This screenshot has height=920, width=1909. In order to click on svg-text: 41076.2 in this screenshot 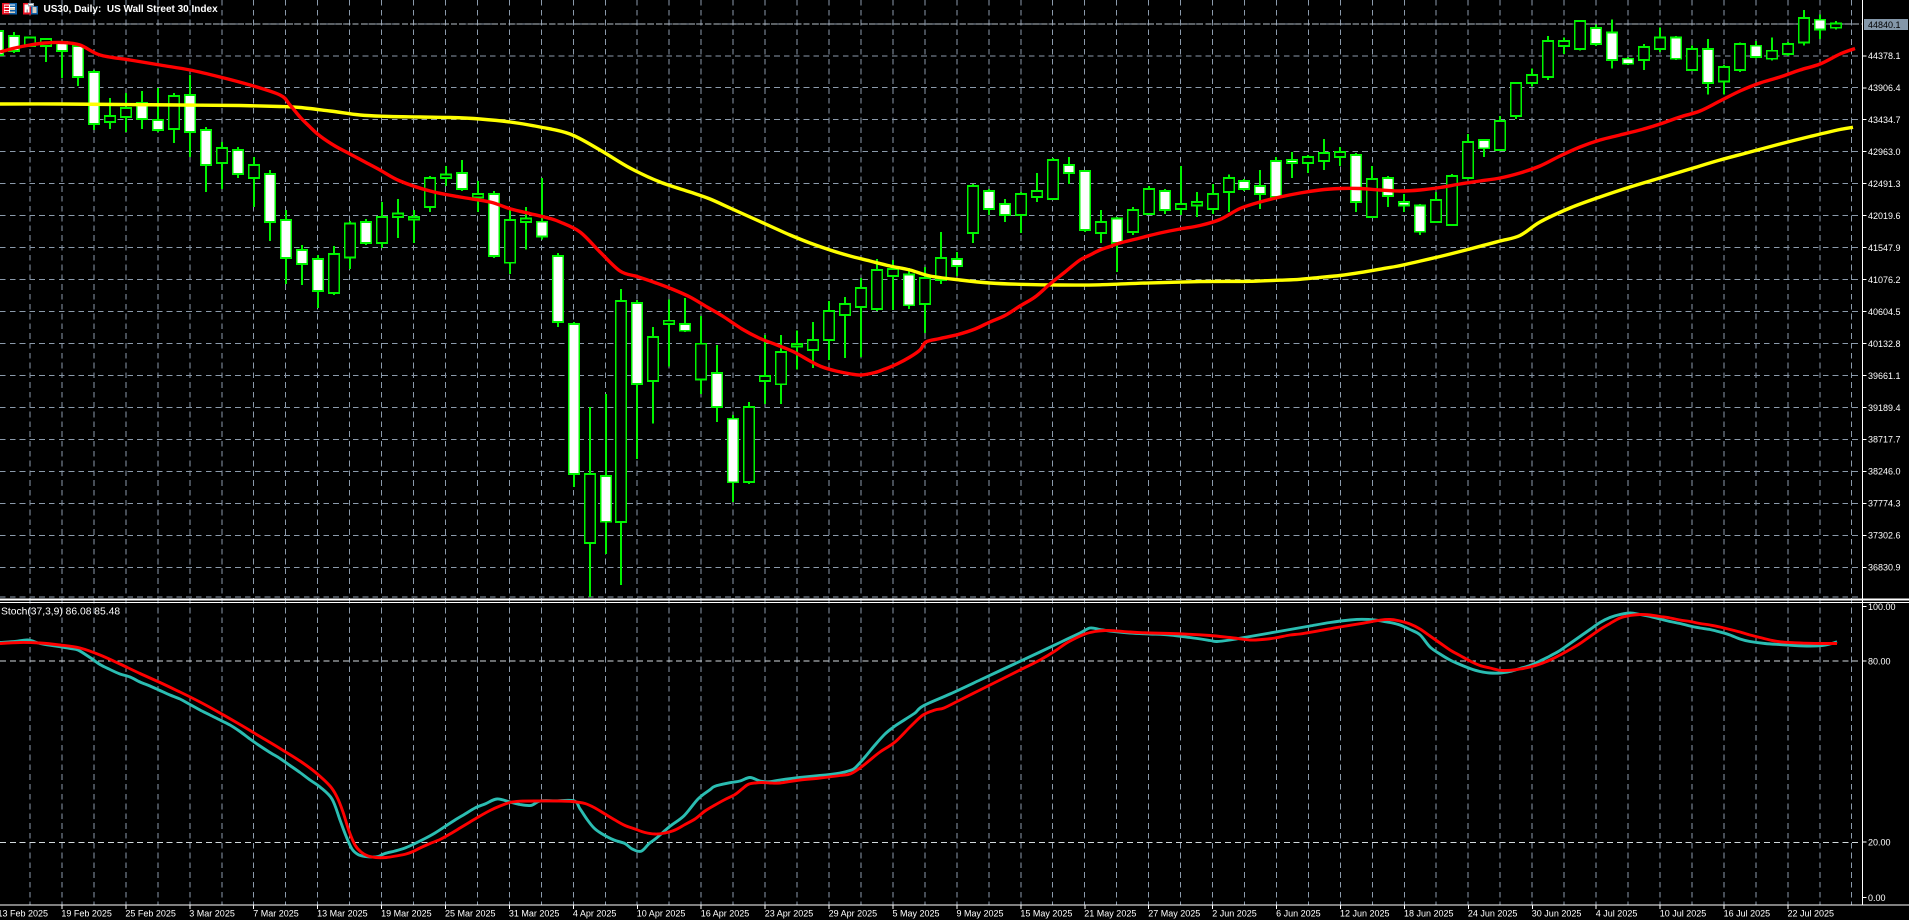, I will do `click(1884, 280)`.